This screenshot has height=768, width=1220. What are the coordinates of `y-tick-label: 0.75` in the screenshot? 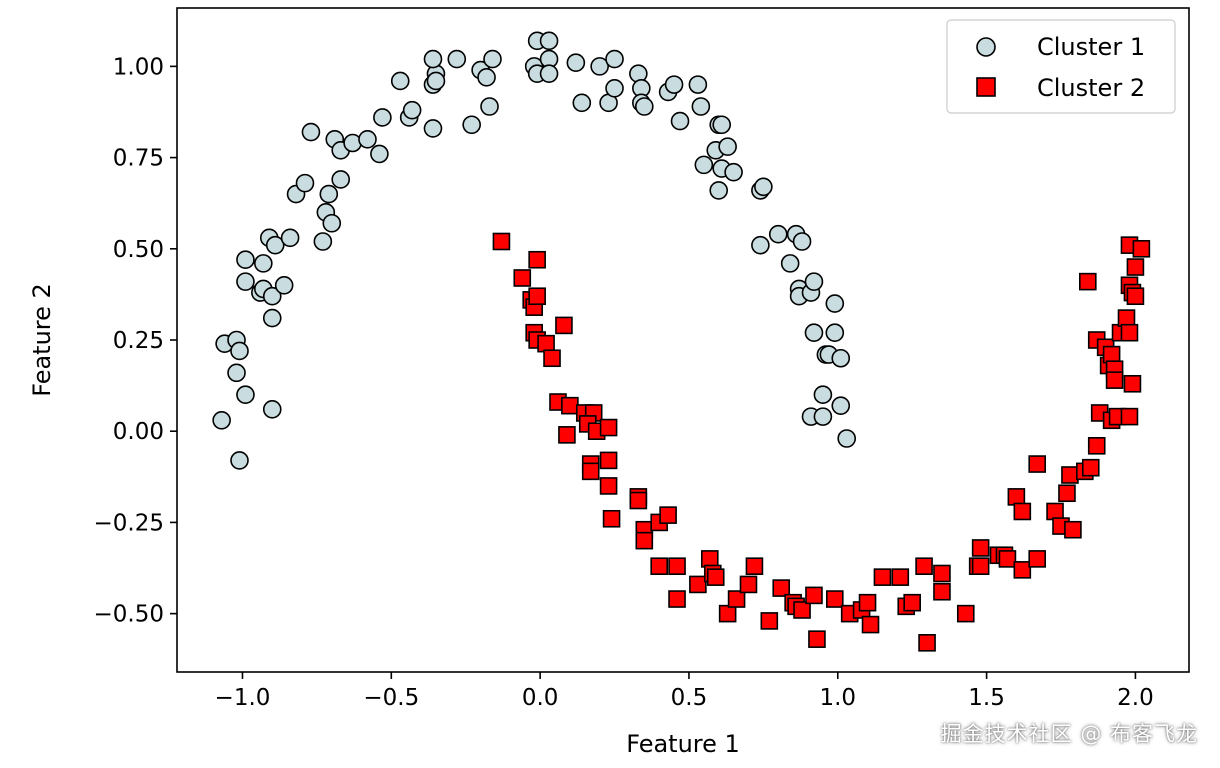 It's located at (138, 159).